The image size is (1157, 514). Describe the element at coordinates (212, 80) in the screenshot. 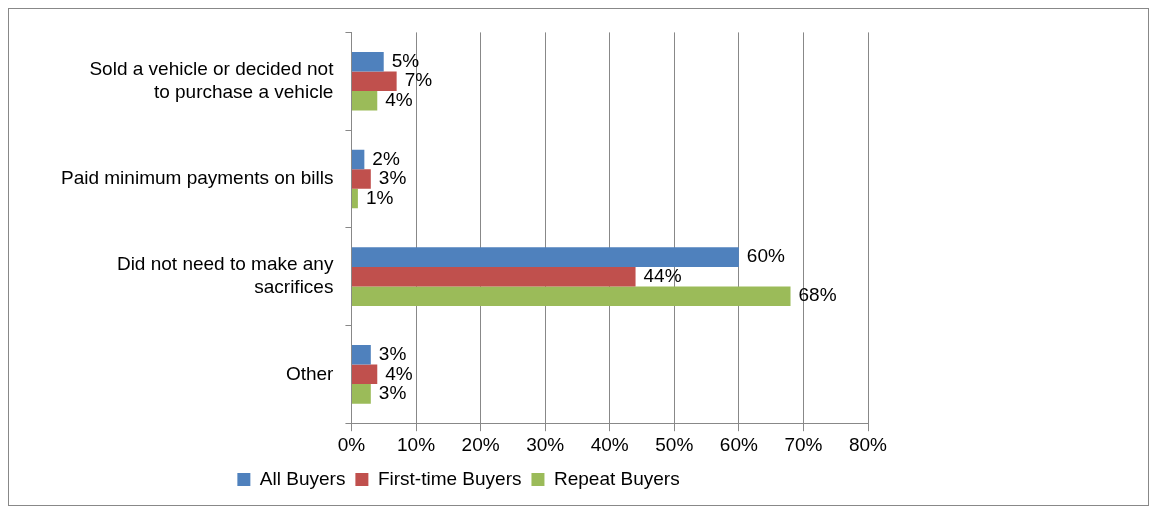

I see `y-tick-label: Sold a vehicle or decided not to purchase a vehicle` at that location.